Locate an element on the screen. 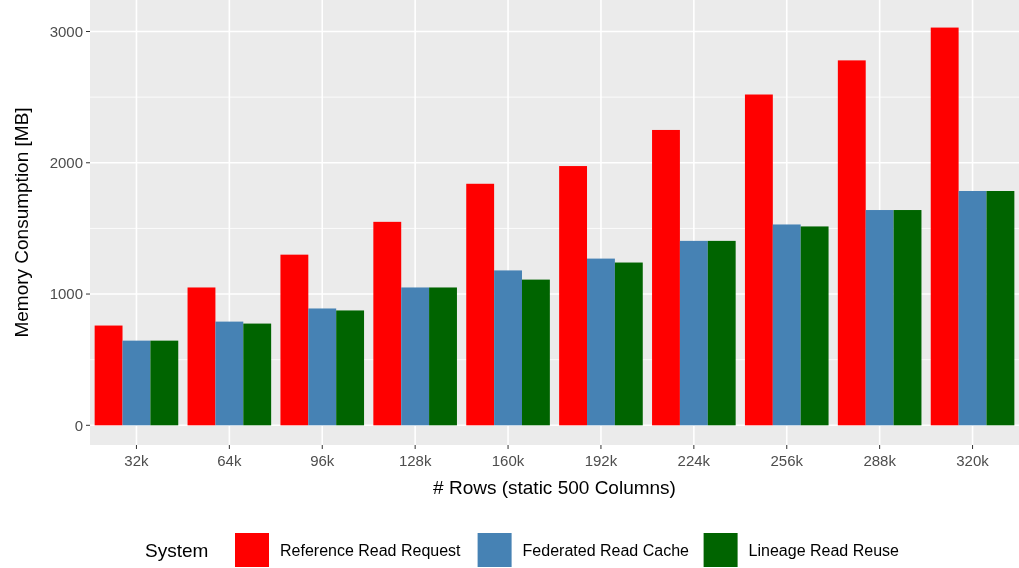 The height and width of the screenshot is (568, 1019). legend-label: Lineage Read Reuse is located at coordinates (824, 550).